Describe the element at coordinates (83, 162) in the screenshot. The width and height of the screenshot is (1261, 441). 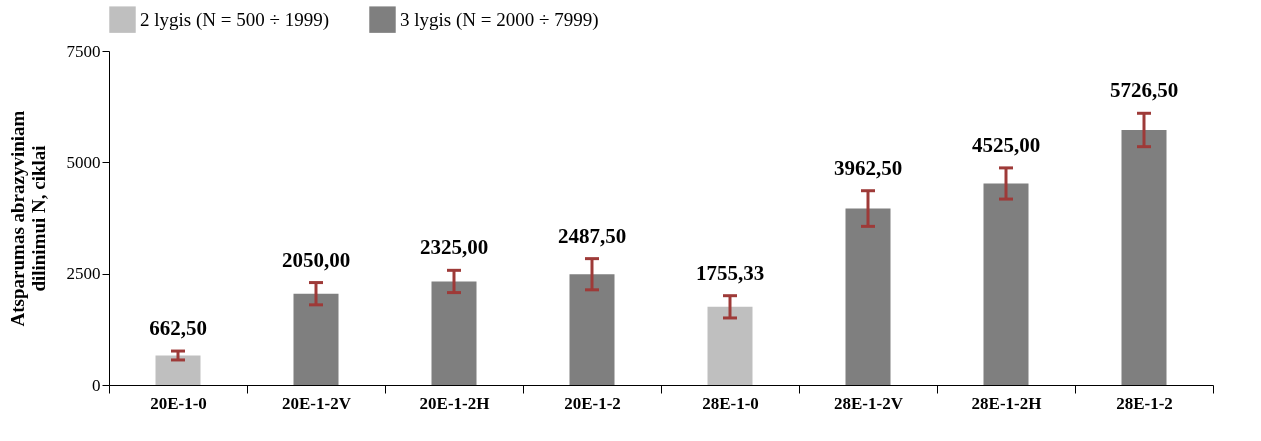
I see `y-tick-label: 5000` at that location.